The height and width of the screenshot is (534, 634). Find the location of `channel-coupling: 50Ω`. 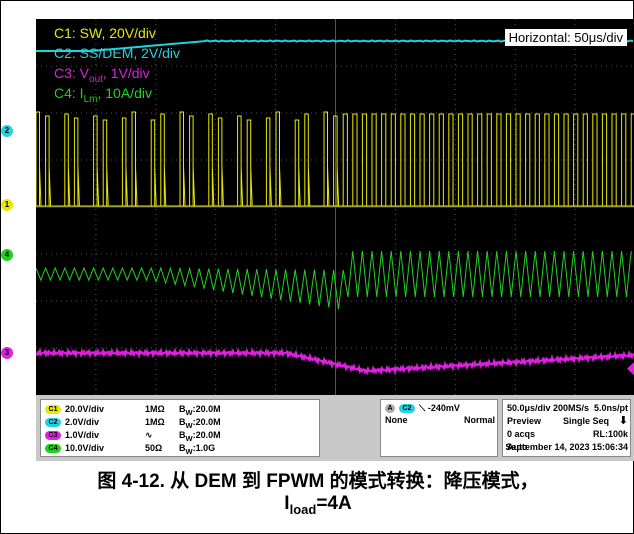

channel-coupling: 50Ω is located at coordinates (154, 448).